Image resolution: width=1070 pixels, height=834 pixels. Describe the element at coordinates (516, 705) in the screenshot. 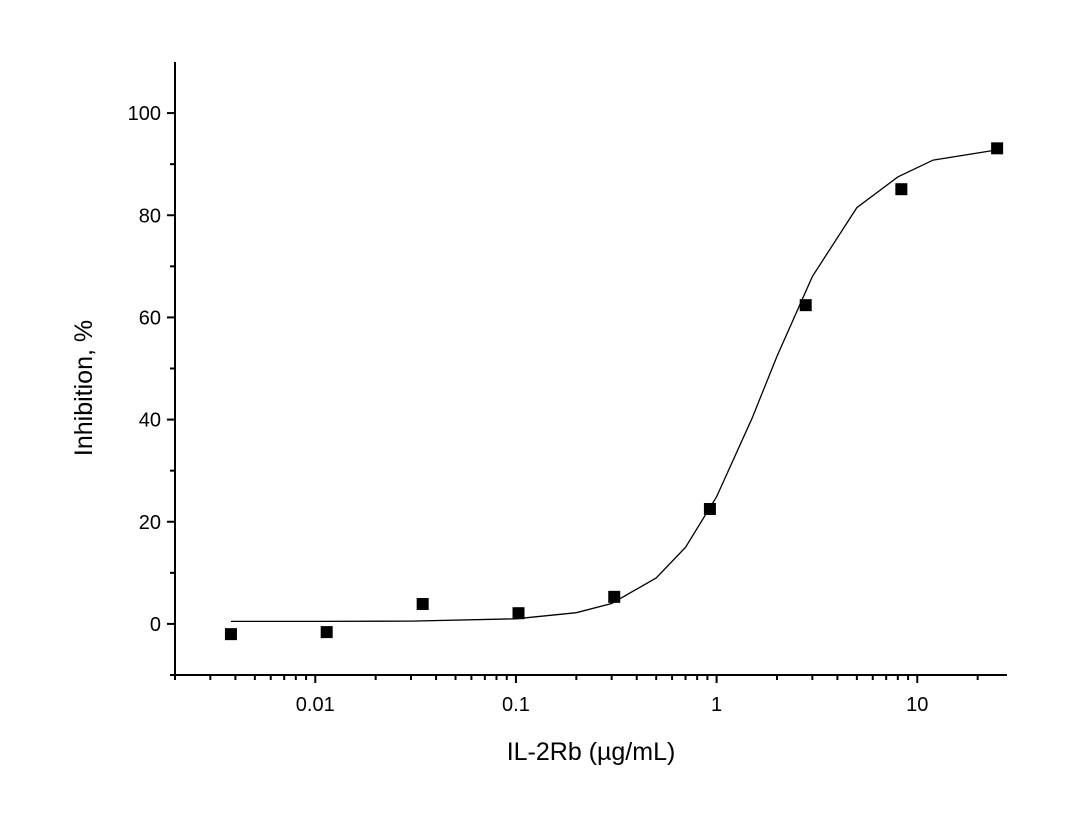

I see `x-tick-label: 0.1` at that location.